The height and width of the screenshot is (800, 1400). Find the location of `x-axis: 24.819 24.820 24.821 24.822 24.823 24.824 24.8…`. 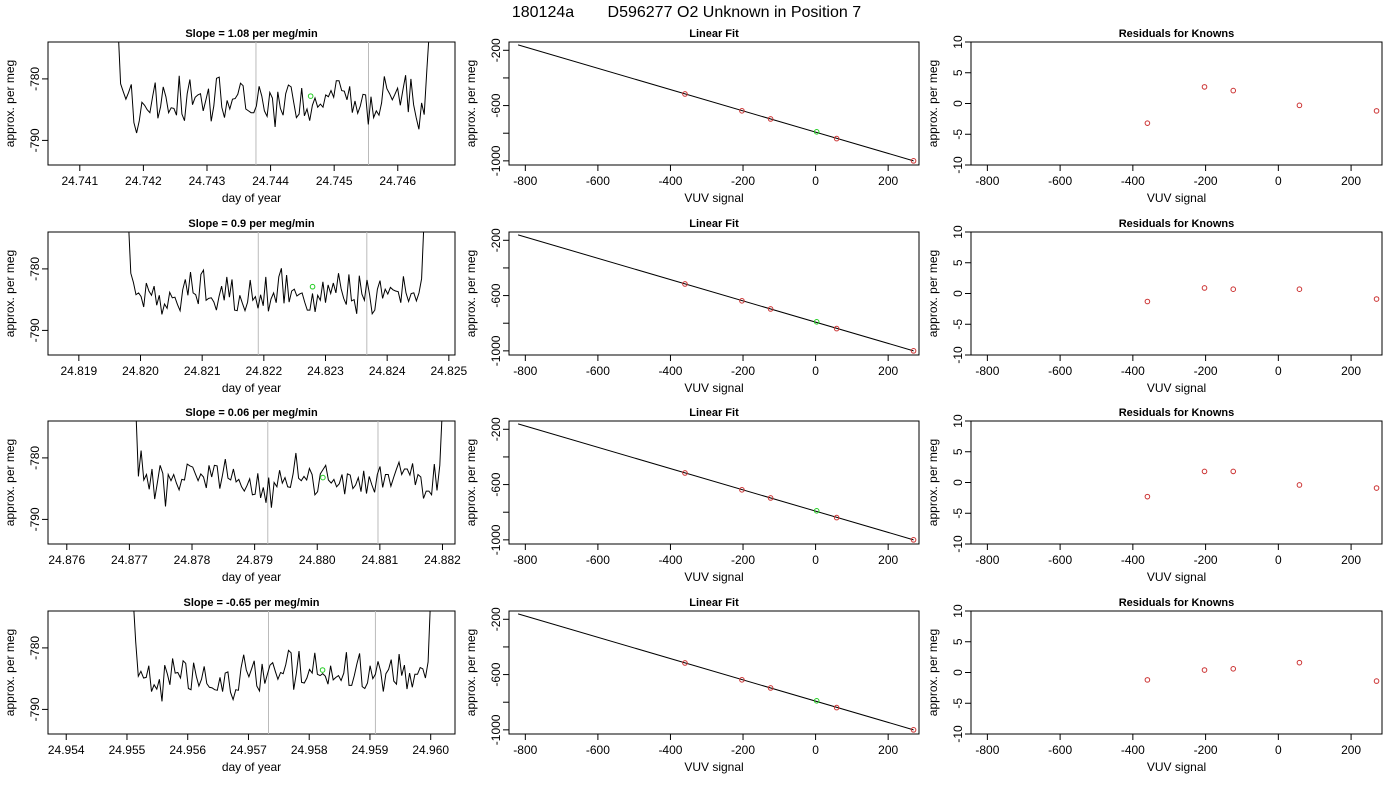

x-axis: 24.819 24.820 24.821 24.822 24.823 24.824 24.8… is located at coordinates (264, 366).